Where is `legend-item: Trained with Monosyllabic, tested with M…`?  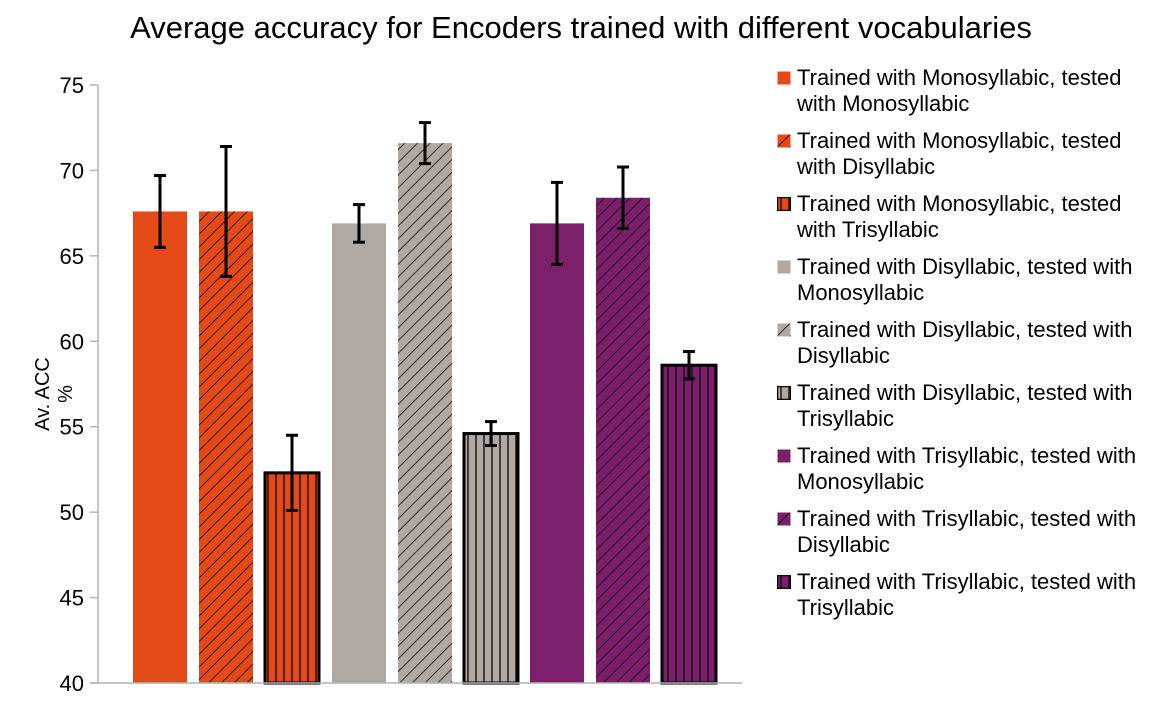 legend-item: Trained with Monosyllabic, tested with M… is located at coordinates (967, 96).